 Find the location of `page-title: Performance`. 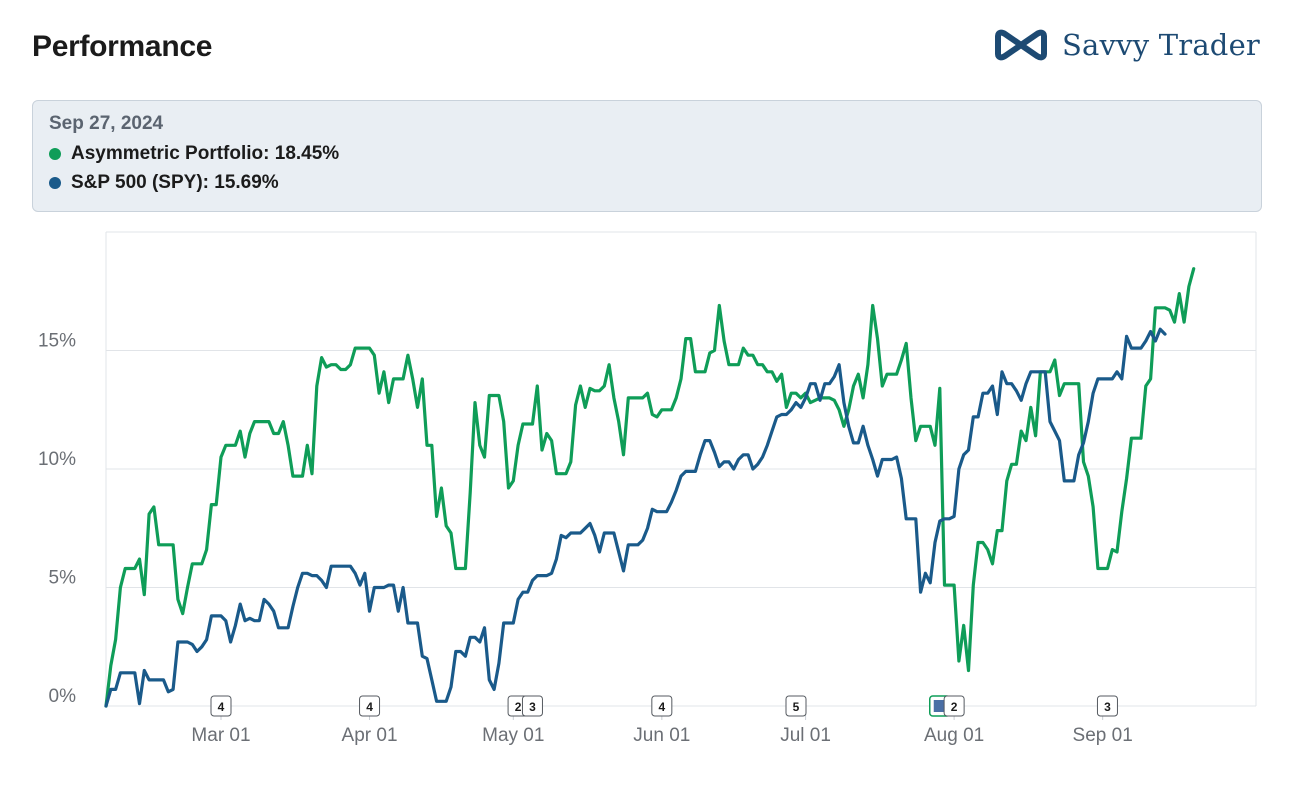

page-title: Performance is located at coordinates (122, 46).